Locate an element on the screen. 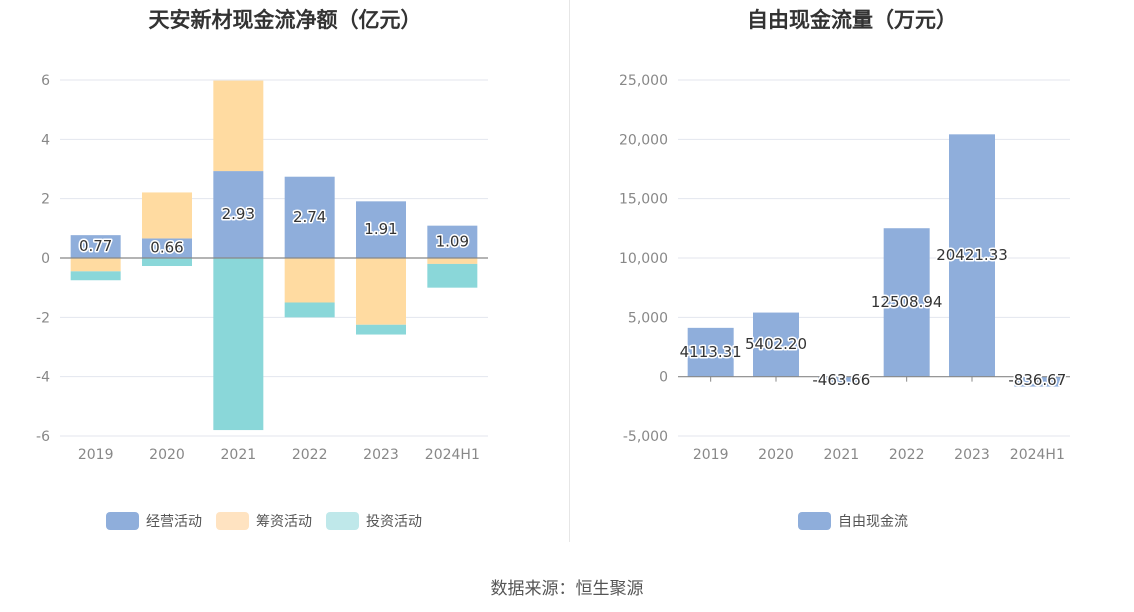 Image resolution: width=1134 pixels, height=612 pixels. left-data-label: 2.93 is located at coordinates (238, 214).